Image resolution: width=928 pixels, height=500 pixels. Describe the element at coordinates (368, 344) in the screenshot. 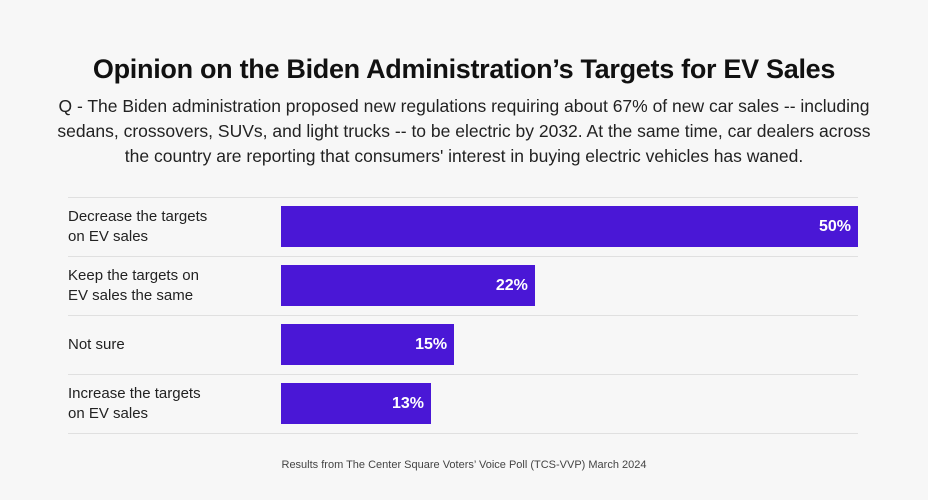

I see `bar: 15%` at that location.